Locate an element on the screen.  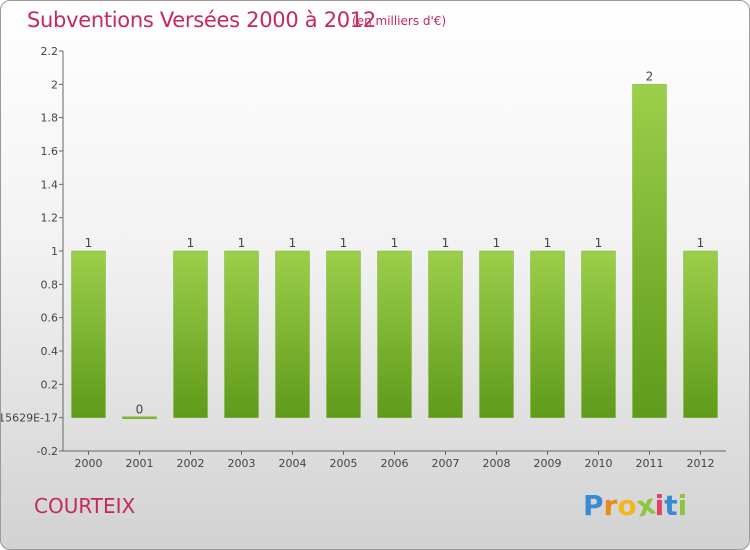
bar-2004 is located at coordinates (292, 334).